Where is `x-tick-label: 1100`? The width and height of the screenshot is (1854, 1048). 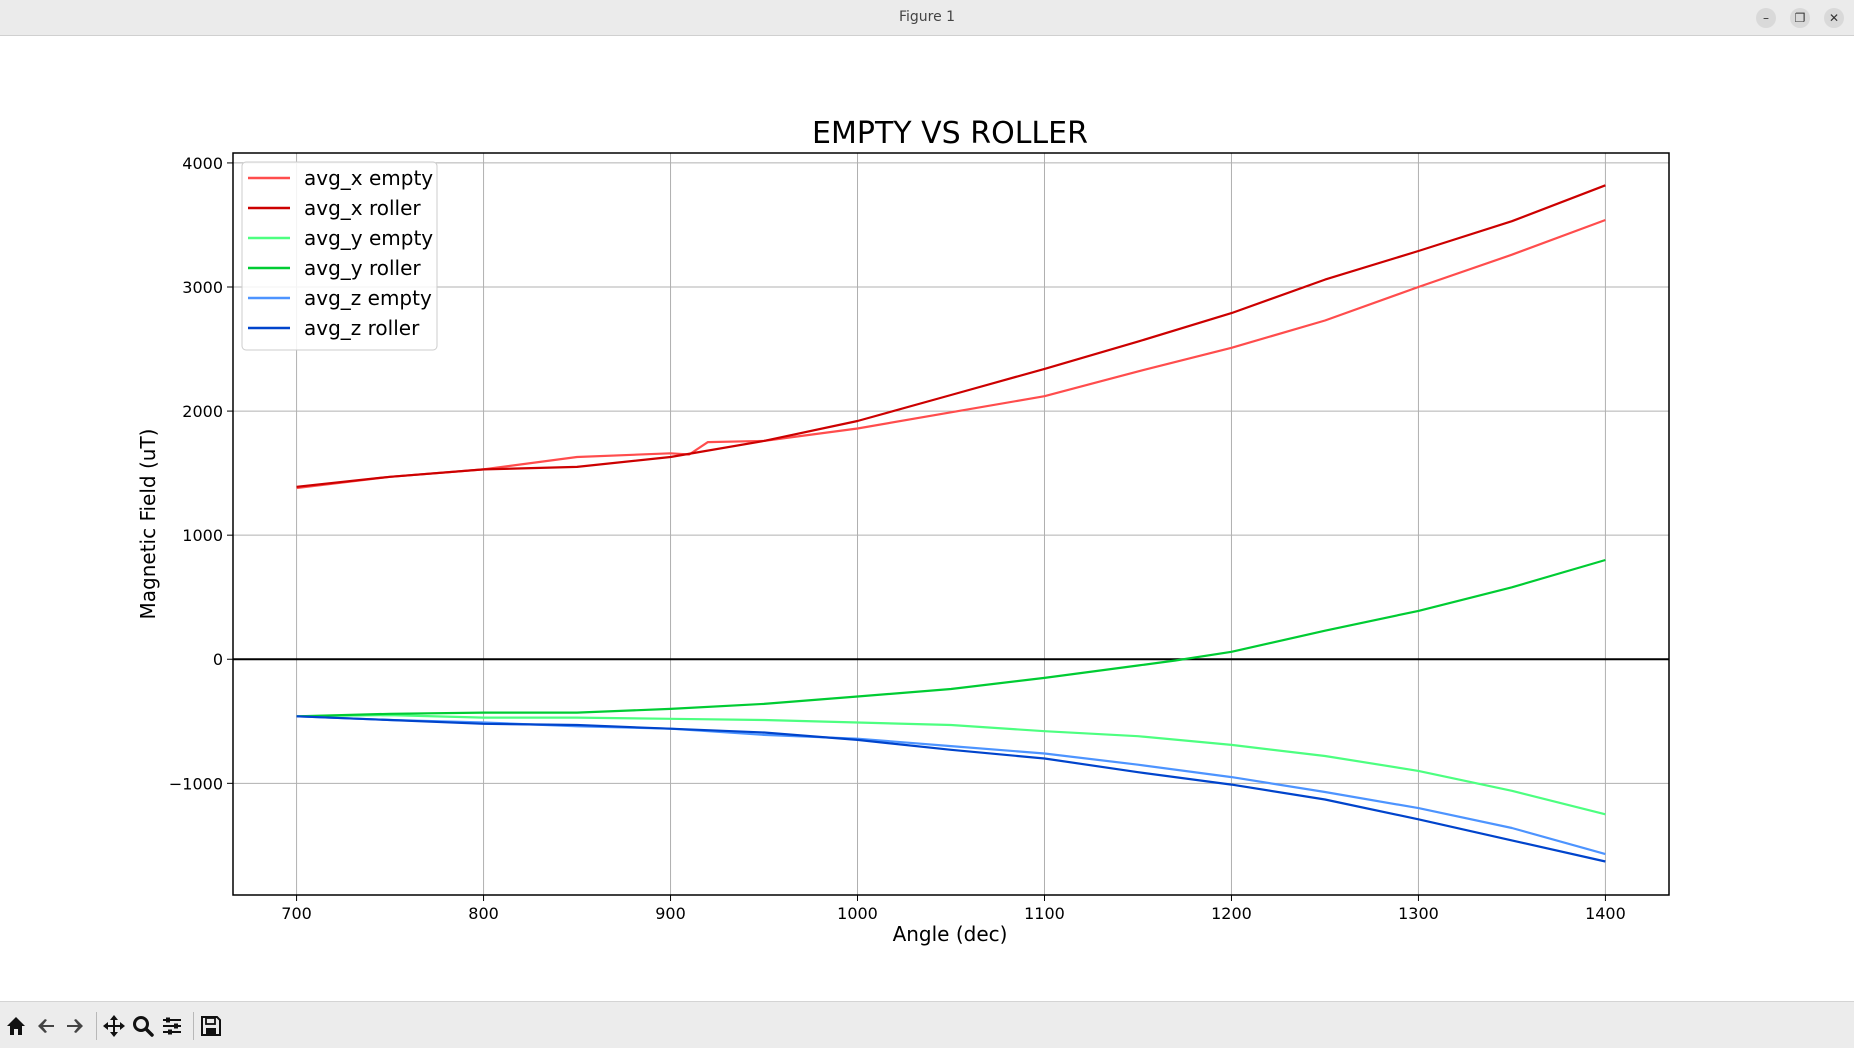 x-tick-label: 1100 is located at coordinates (1044, 913).